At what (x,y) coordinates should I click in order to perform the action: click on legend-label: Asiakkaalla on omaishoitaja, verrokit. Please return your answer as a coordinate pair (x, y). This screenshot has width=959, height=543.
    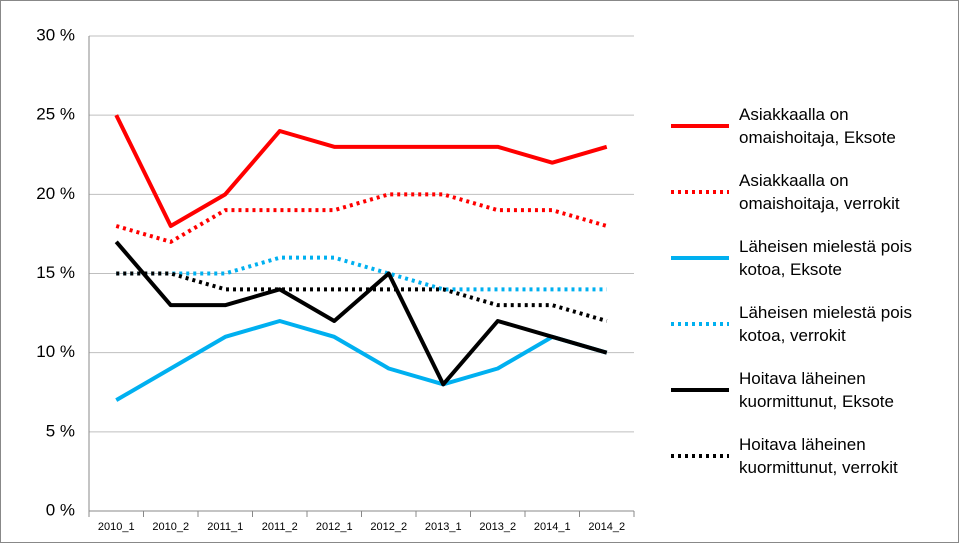
    Looking at the image, I should click on (819, 192).